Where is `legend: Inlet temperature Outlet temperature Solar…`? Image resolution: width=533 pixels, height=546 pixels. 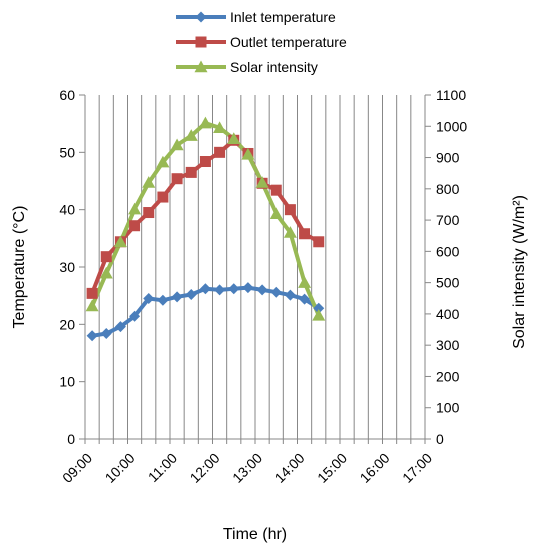 legend: Inlet temperature Outlet temperature Solar… is located at coordinates (261, 42).